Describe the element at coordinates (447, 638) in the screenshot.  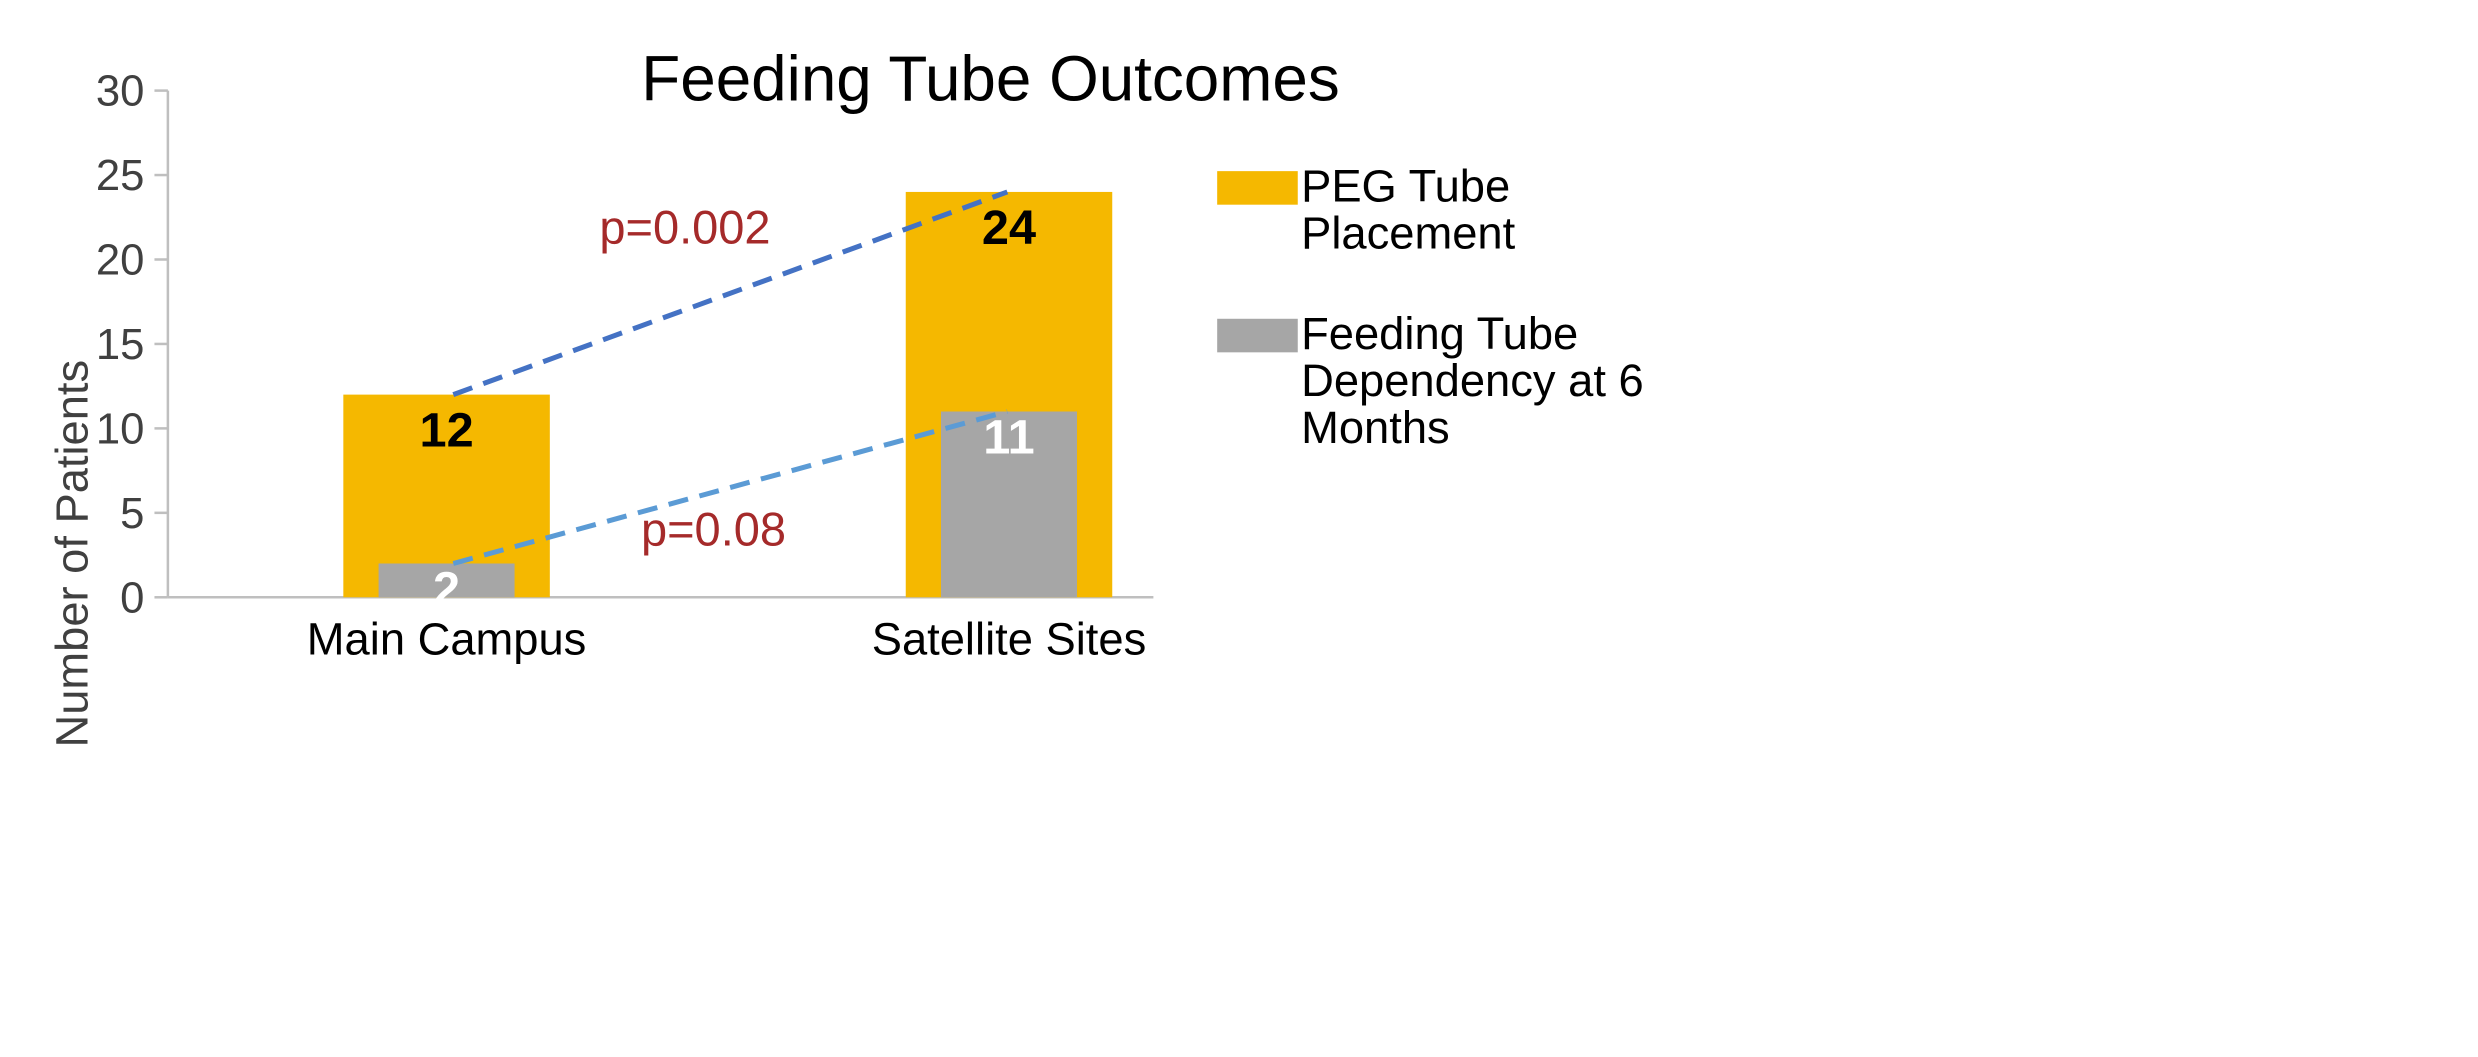
I see `x-category-label: Main Campus` at that location.